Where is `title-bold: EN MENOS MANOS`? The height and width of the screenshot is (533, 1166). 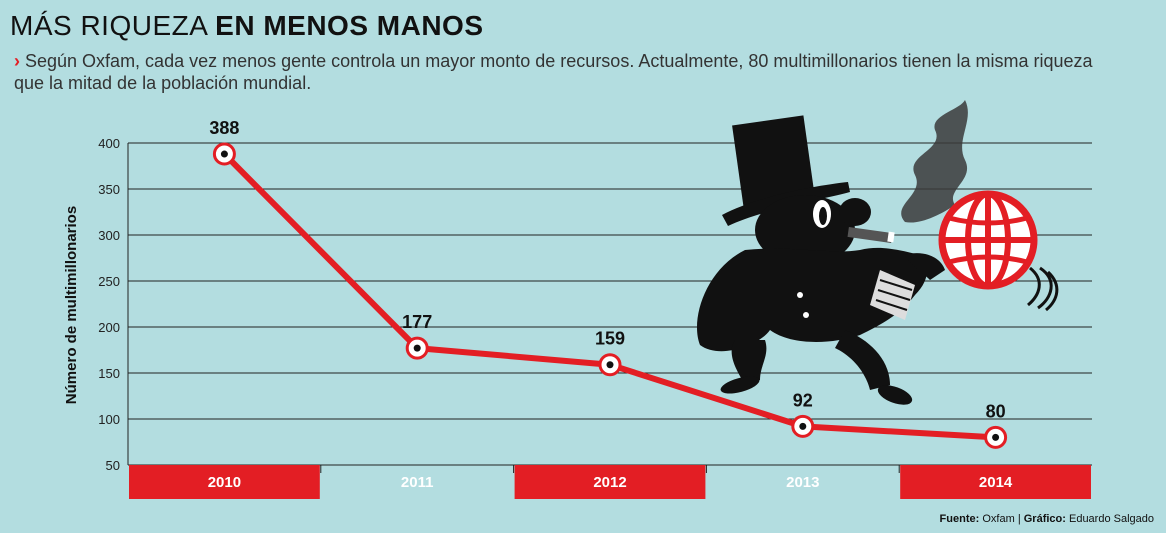
title-bold: EN MENOS MANOS is located at coordinates (349, 25).